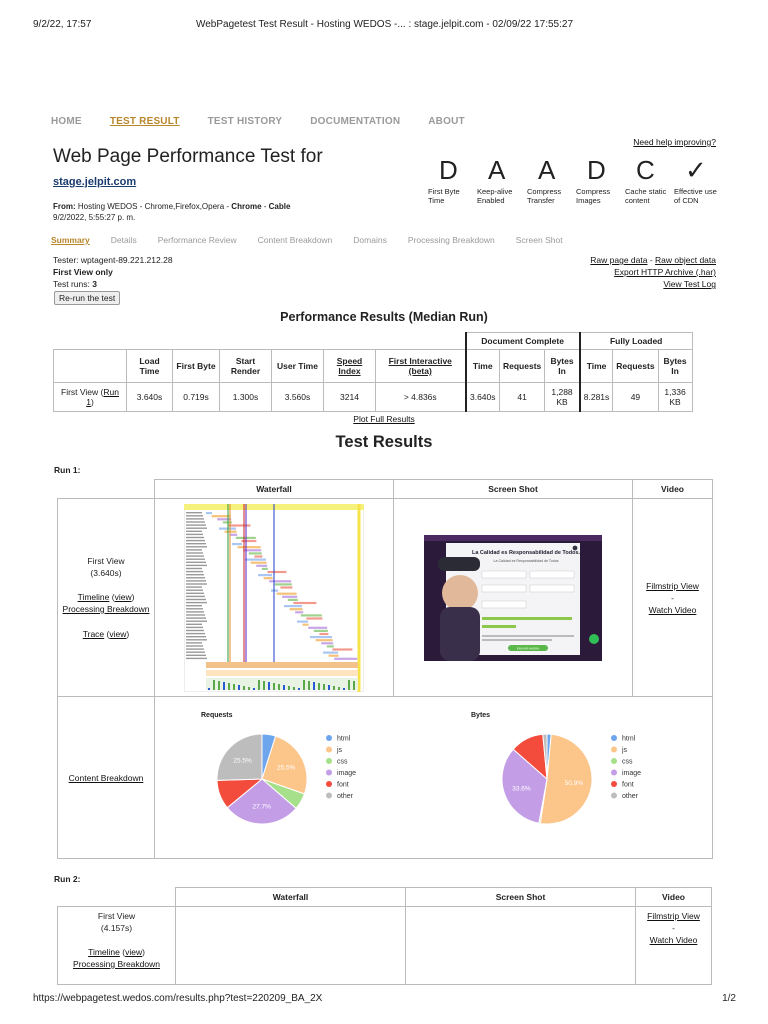 This screenshot has width=768, height=1024. What do you see at coordinates (451, 240) in the screenshot?
I see `tab-processing-breakdown: Processing Breakdown` at bounding box center [451, 240].